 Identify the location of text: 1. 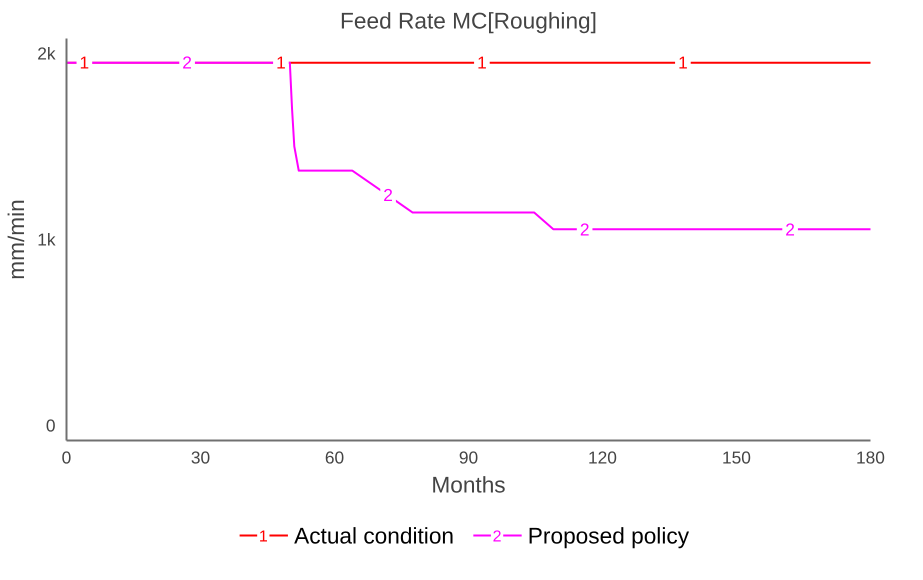
(263, 537).